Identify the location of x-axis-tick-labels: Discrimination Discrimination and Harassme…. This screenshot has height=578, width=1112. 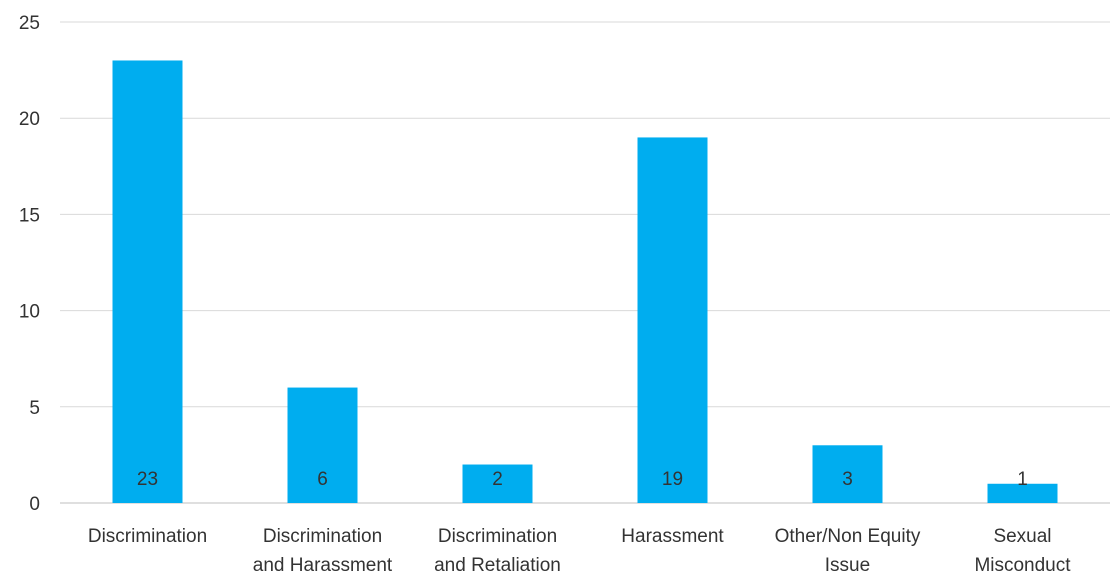
(579, 551).